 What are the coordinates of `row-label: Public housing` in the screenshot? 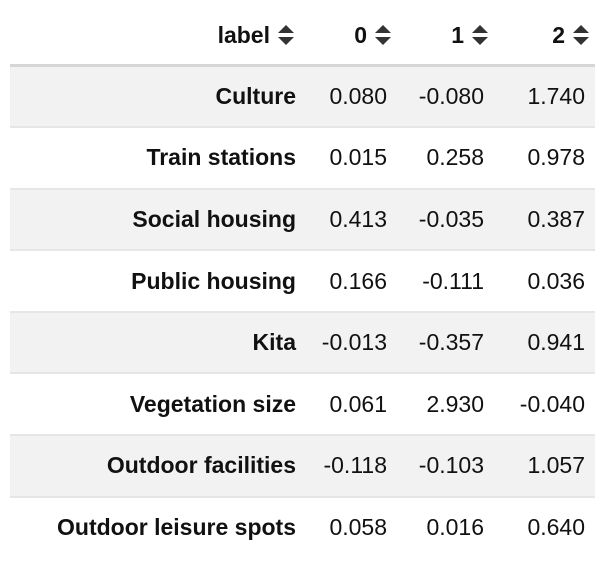 It's located at (155, 281).